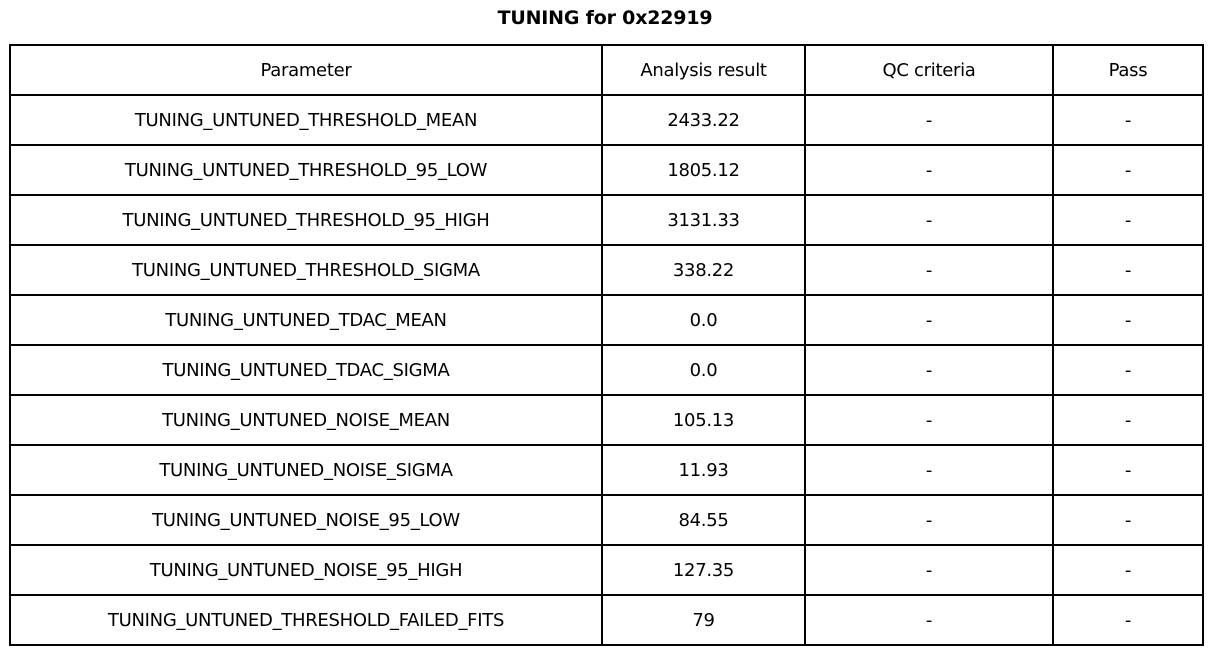 The height and width of the screenshot is (655, 1210). I want to click on table-row: TUNING_UNTUNED_TDAC_MEAN 0.0- -, so click(606, 320).